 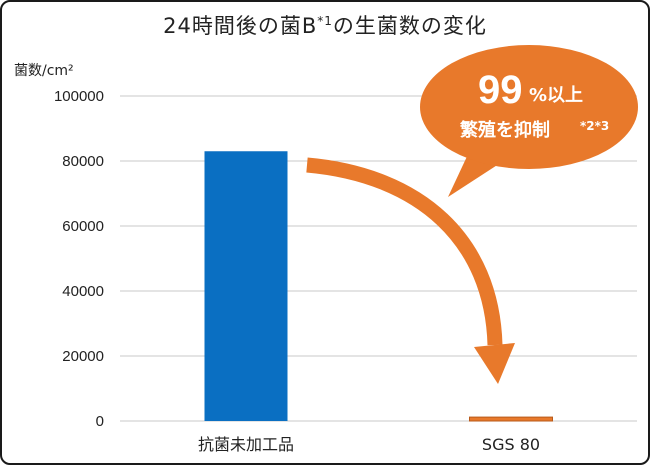 I want to click on y-tick-label: 20000, so click(x=83, y=356).